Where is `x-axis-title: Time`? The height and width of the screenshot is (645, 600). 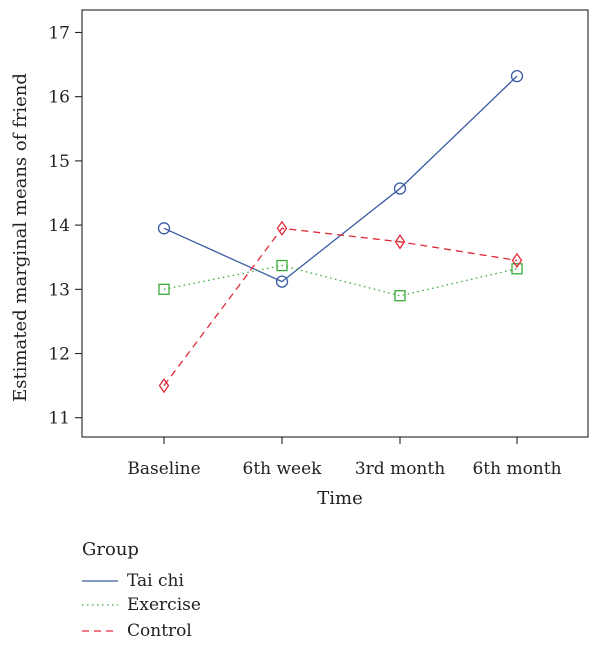 x-axis-title: Time is located at coordinates (339, 498).